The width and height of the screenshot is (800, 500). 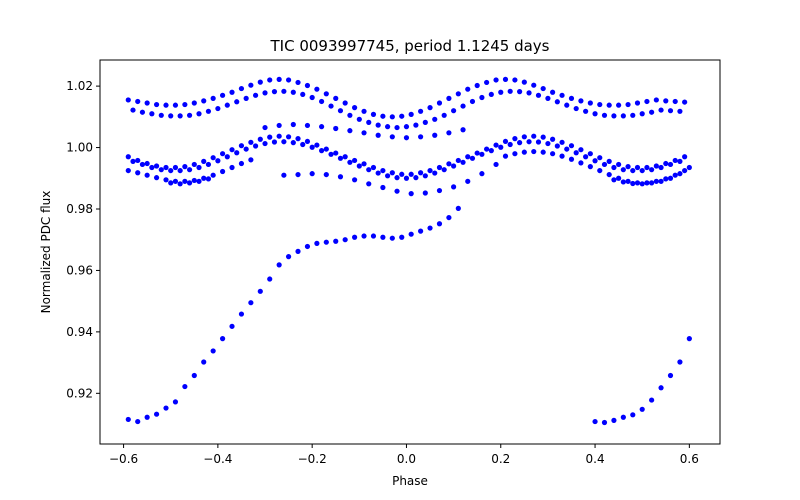 I want to click on y-tick-label: 0.92, so click(x=79, y=393).